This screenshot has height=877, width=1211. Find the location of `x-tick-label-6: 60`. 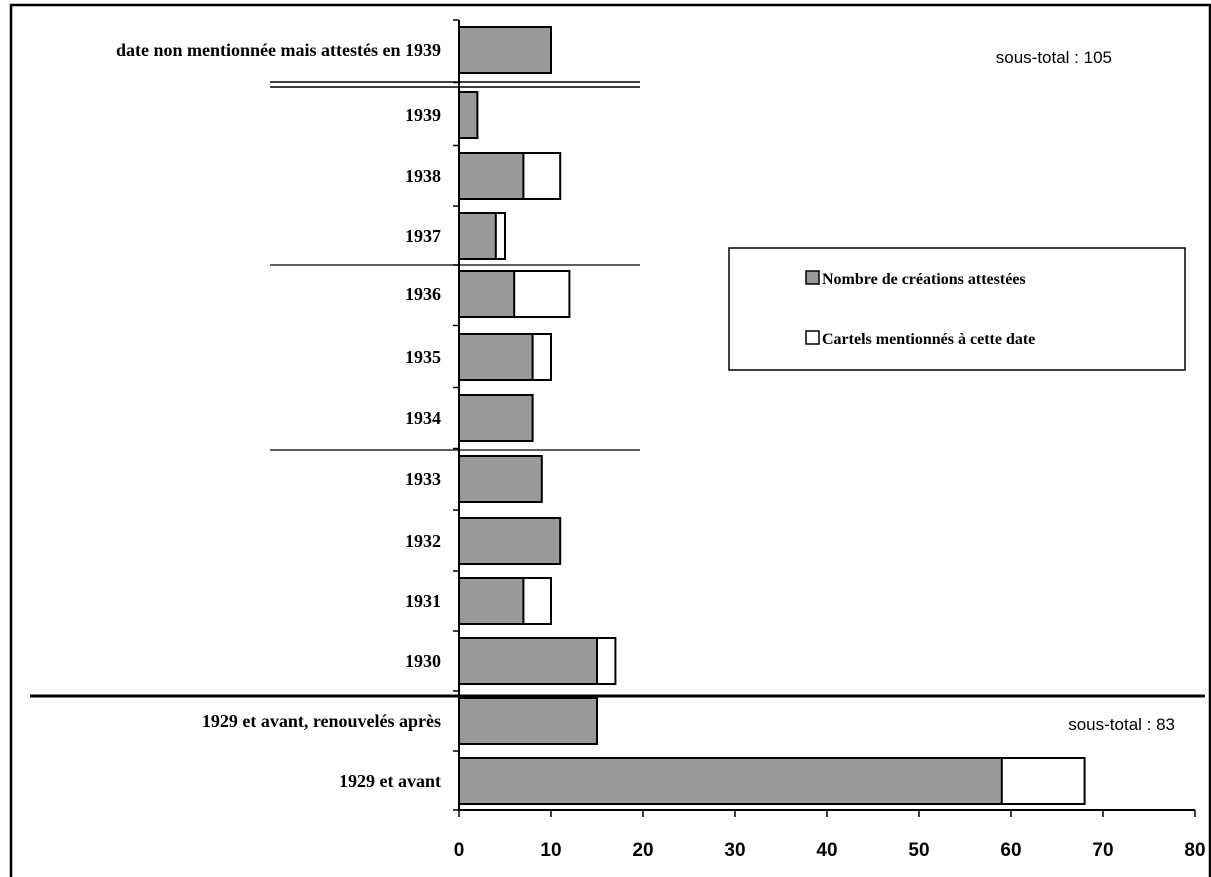

x-tick-label-6: 60 is located at coordinates (1010, 850).